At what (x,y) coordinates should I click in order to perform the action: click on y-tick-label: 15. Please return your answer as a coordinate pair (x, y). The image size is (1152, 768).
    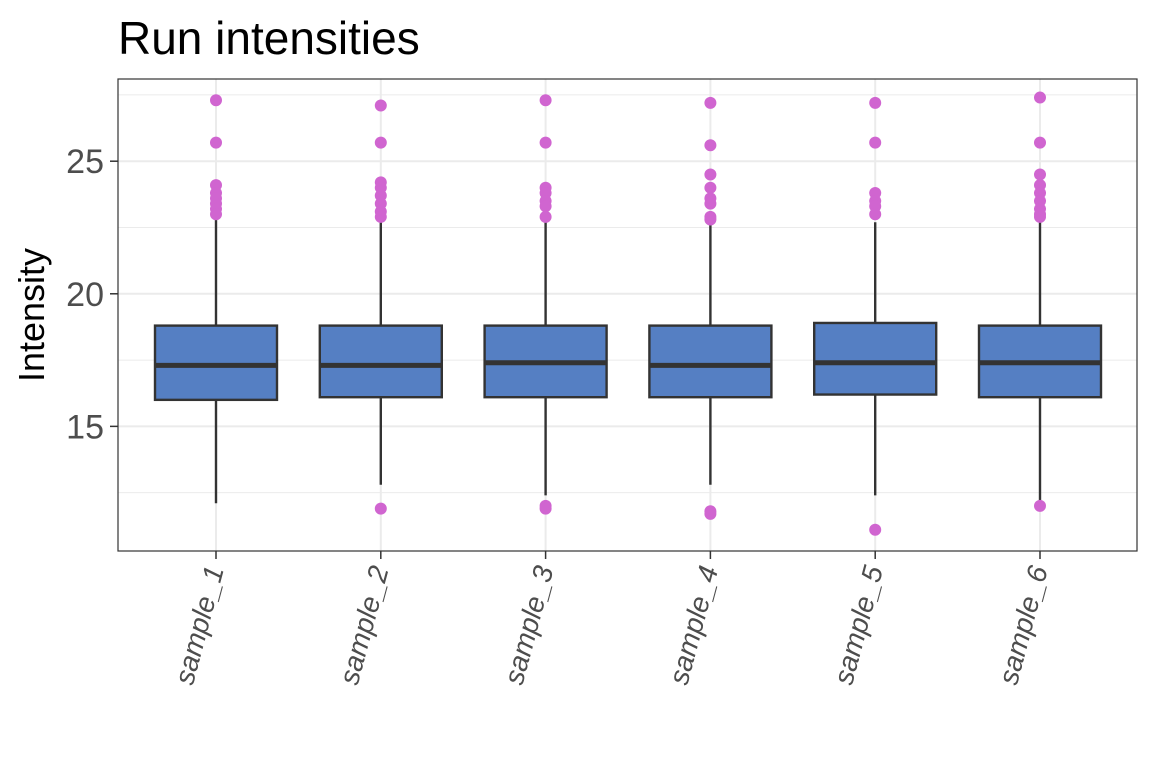
    Looking at the image, I should click on (85, 427).